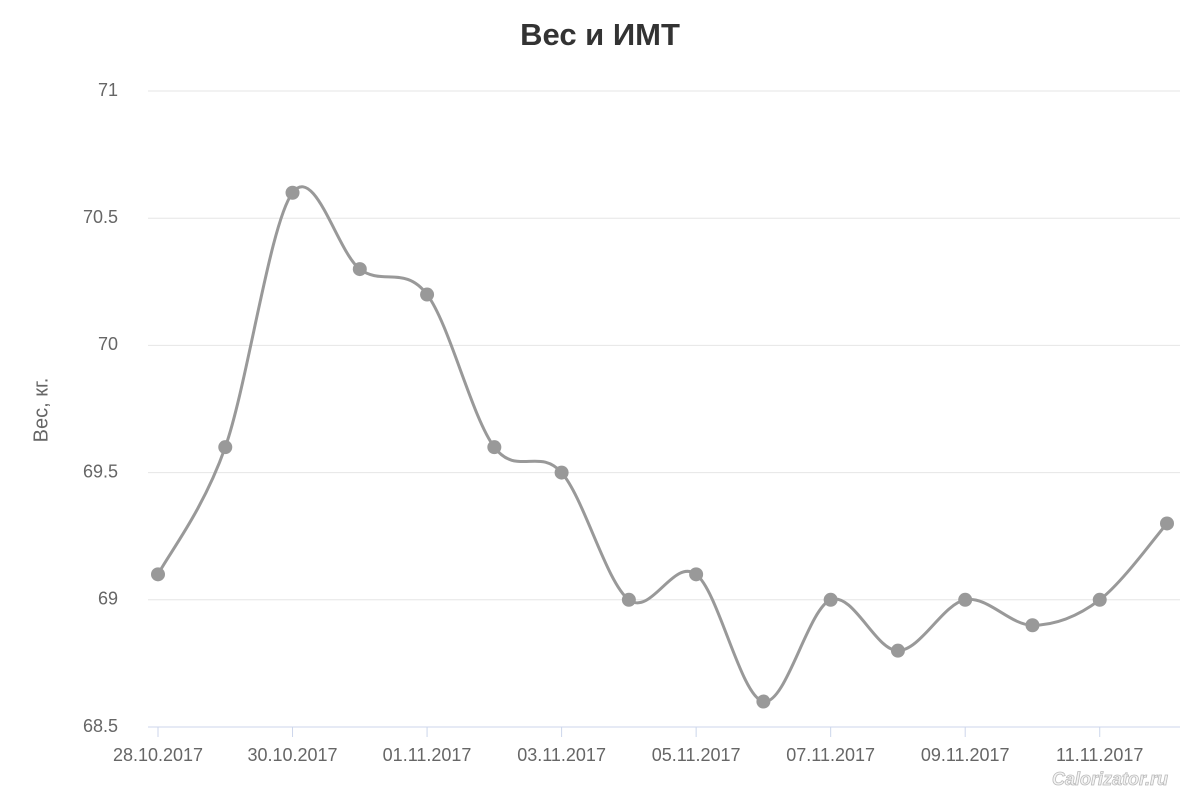 Image resolution: width=1200 pixels, height=800 pixels. I want to click on y-tick-label: 70, so click(108, 344).